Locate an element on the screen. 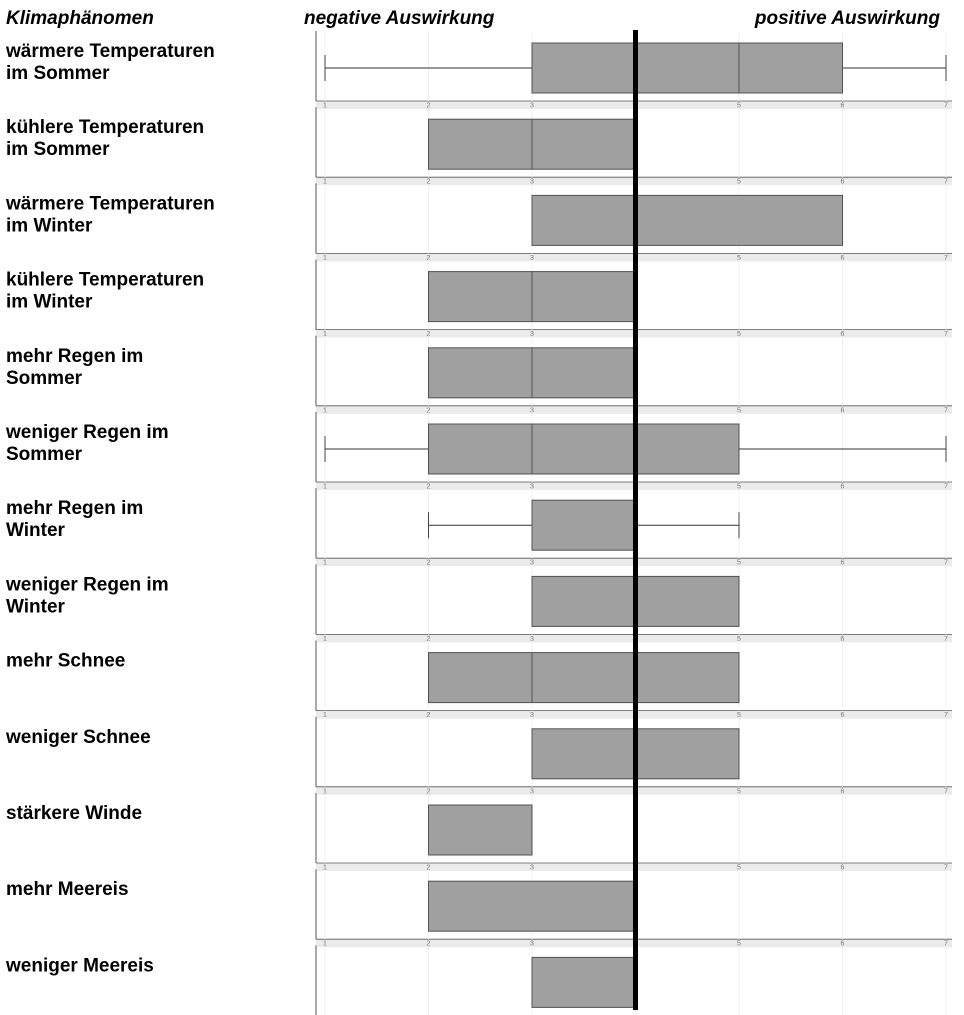 This screenshot has width=964, height=1015. row-label: weniger Regen im Winter is located at coordinates (87, 595).